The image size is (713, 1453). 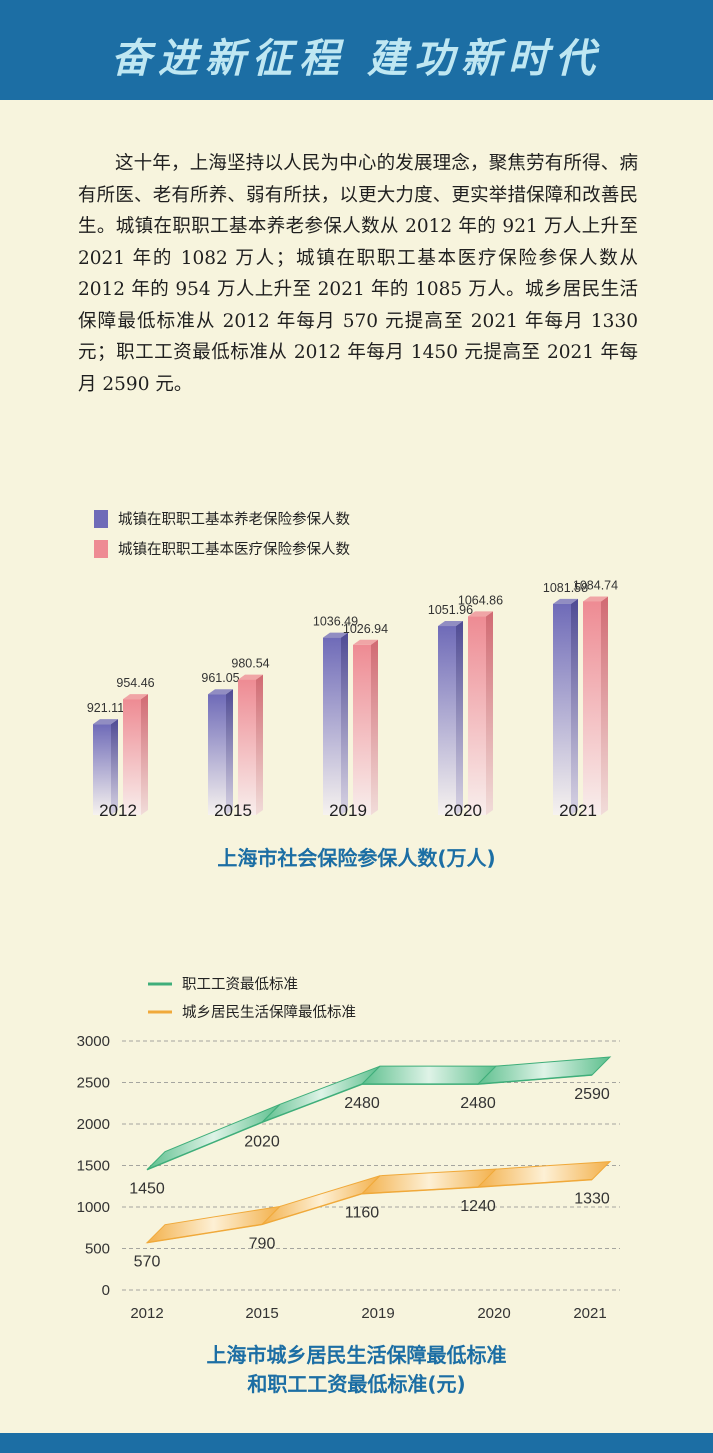 I want to click on line-chart-title-line1: 上海市城乡居民生活保障最低标准, so click(x=356, y=1355).